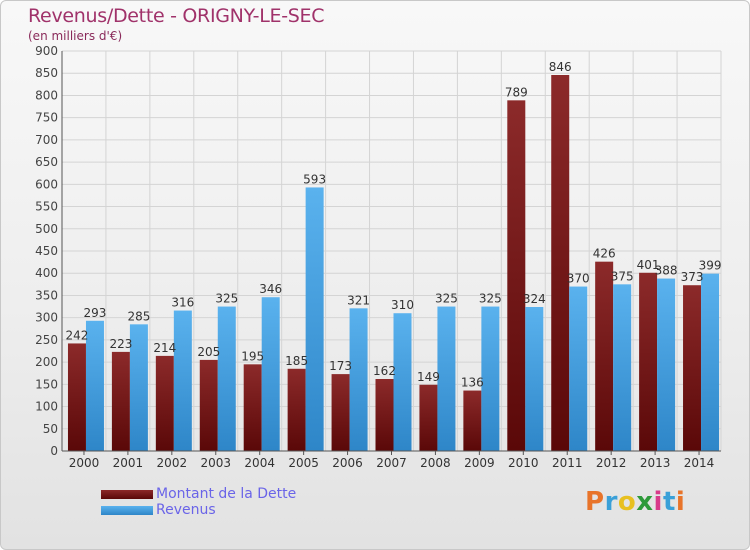 Image resolution: width=750 pixels, height=550 pixels. What do you see at coordinates (46, 407) in the screenshot?
I see `y-tick-label: 100` at bounding box center [46, 407].